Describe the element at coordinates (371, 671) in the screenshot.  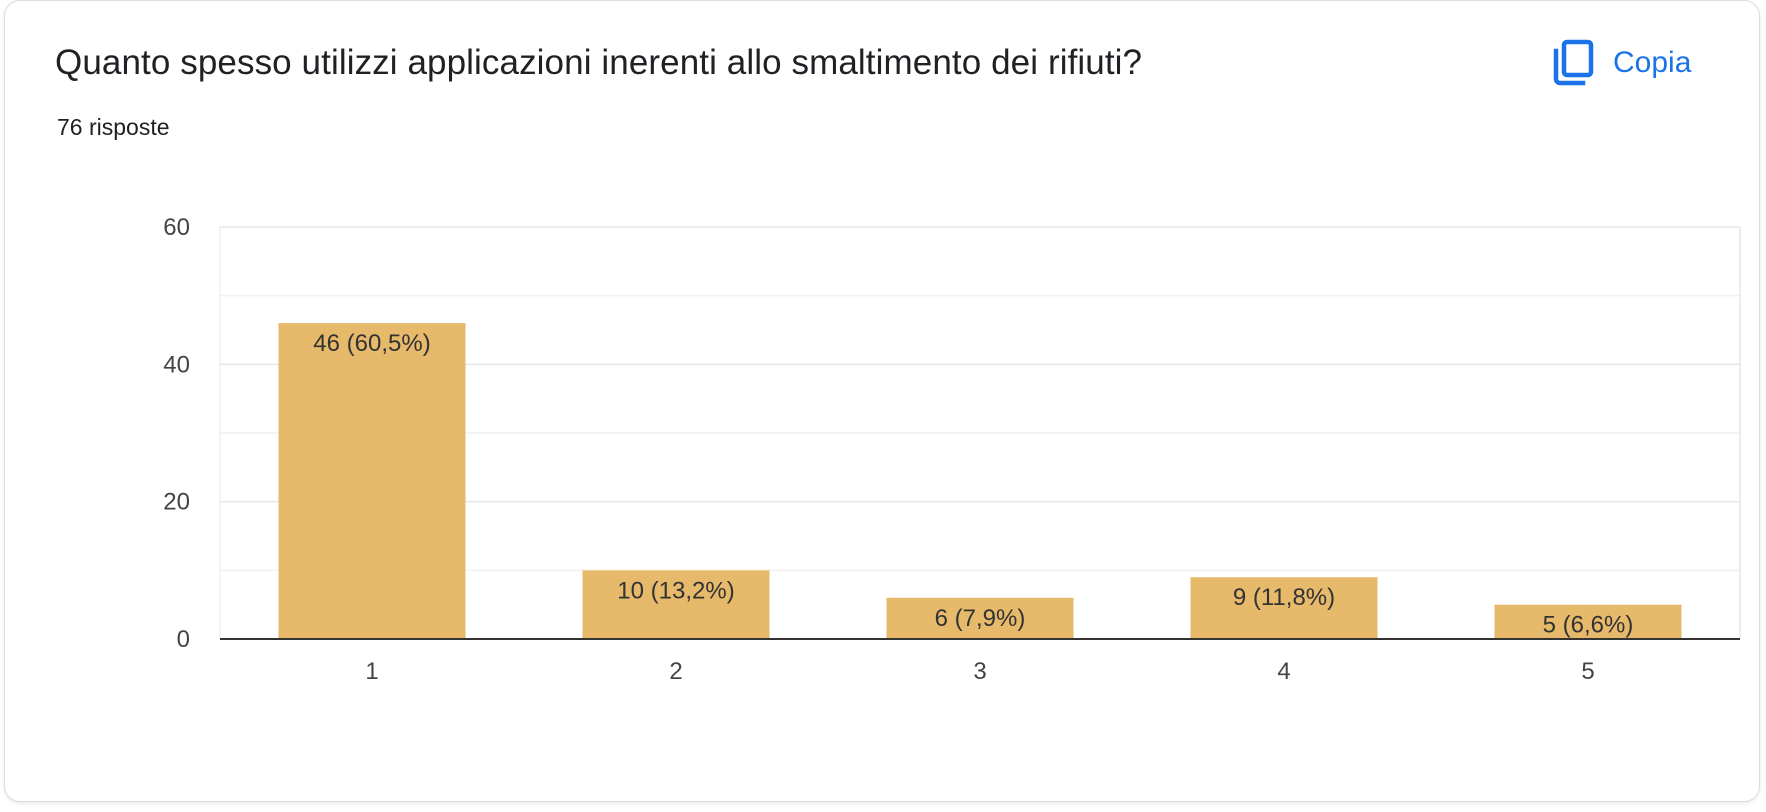
I see `x-tick-label: 1` at that location.